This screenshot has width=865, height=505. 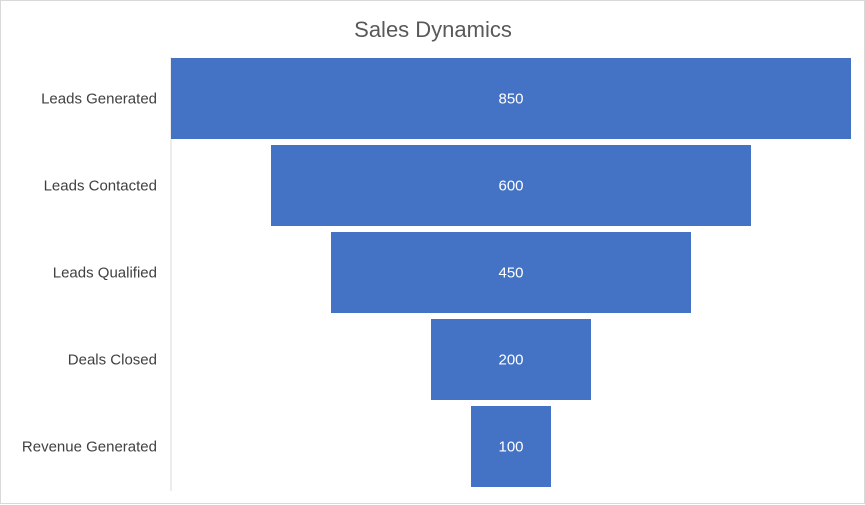 I want to click on chart-title: Sales Dynamics, so click(x=433, y=29).